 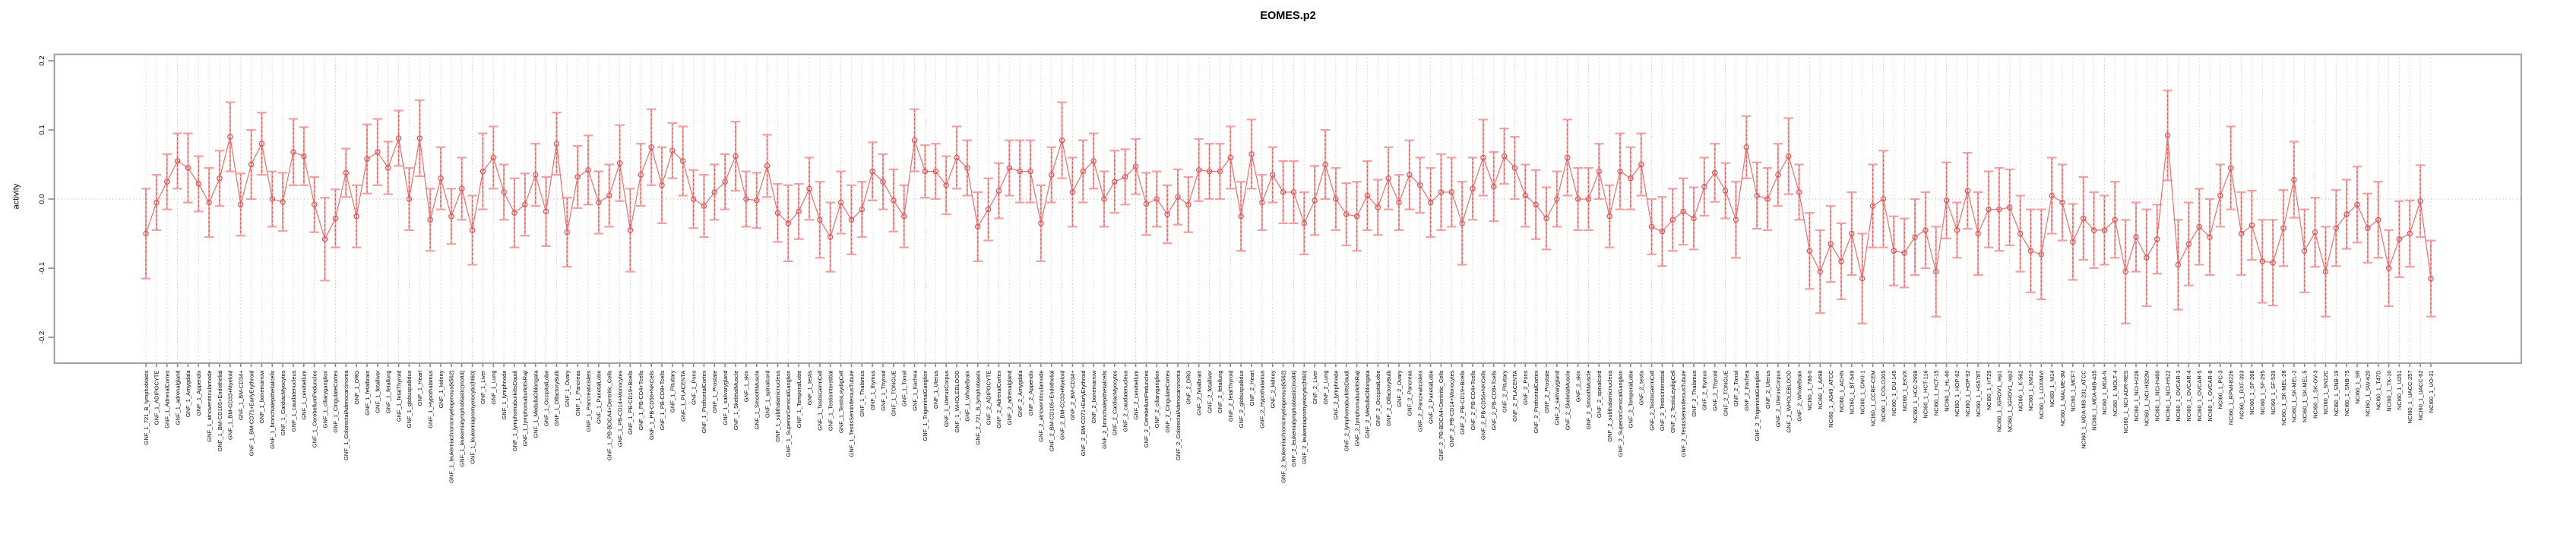 I want to click on x-axis-label: GNF_1_caudatenucleus, so click(x=293, y=401).